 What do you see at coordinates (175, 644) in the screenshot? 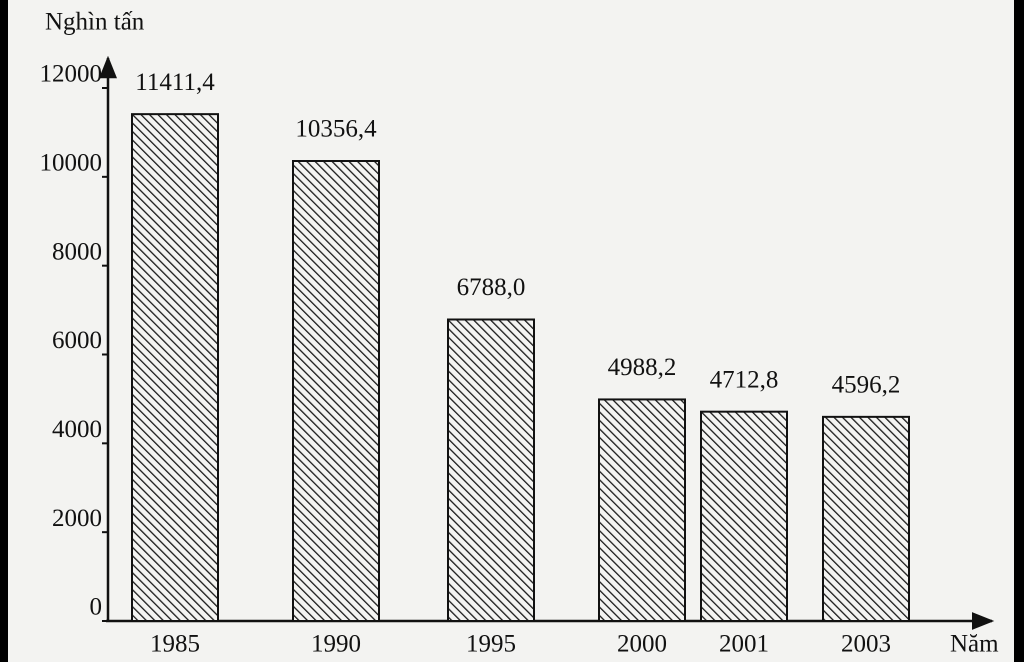
I see `x-tick-label: 1985` at bounding box center [175, 644].